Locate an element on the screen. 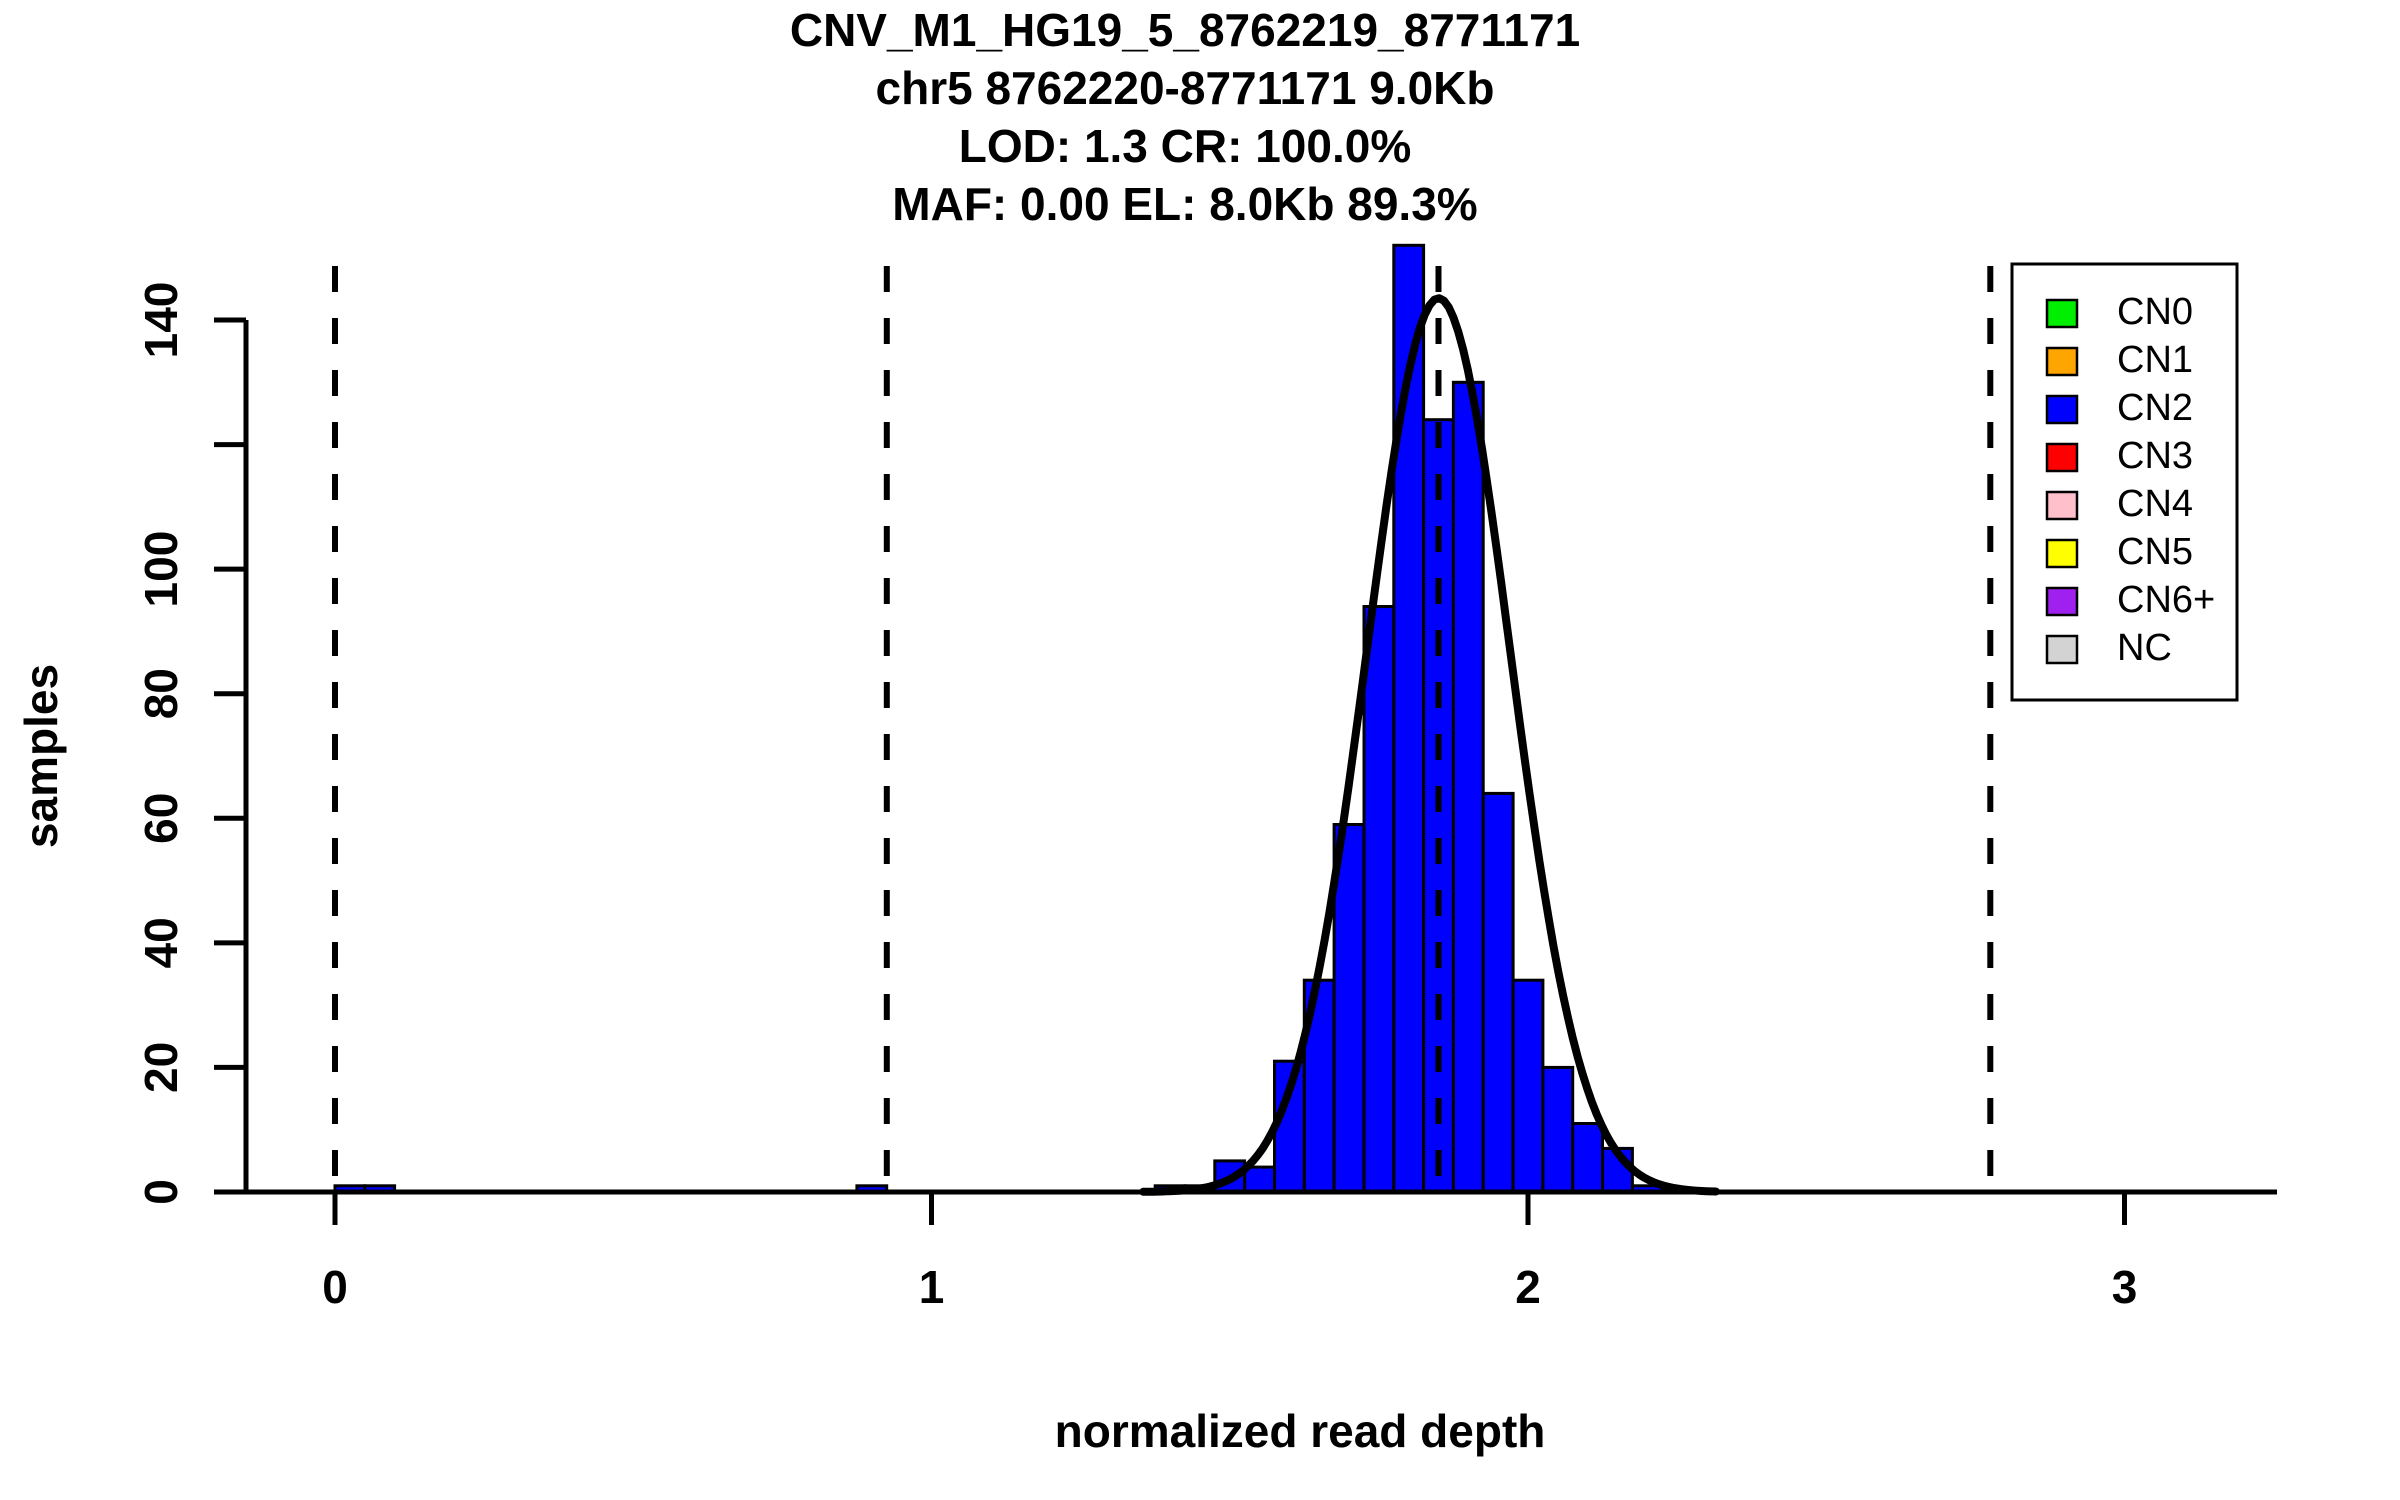  legend-swatch-cn4 is located at coordinates (2062, 505).